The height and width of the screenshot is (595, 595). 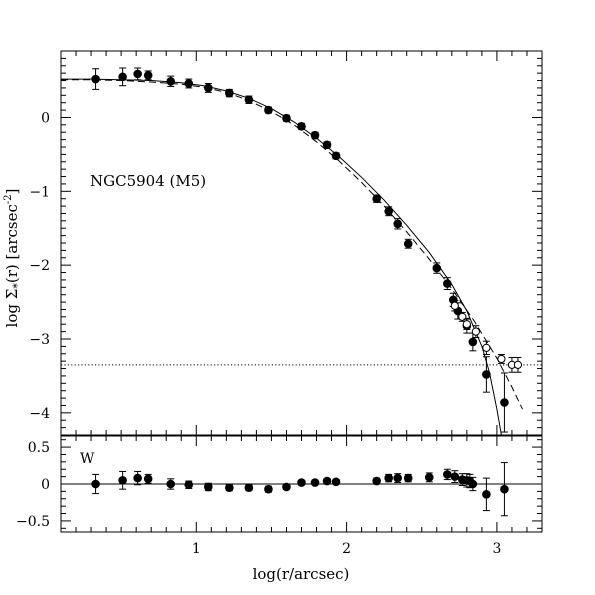 I want to click on residual-panel-annotation: W, so click(x=87, y=459).